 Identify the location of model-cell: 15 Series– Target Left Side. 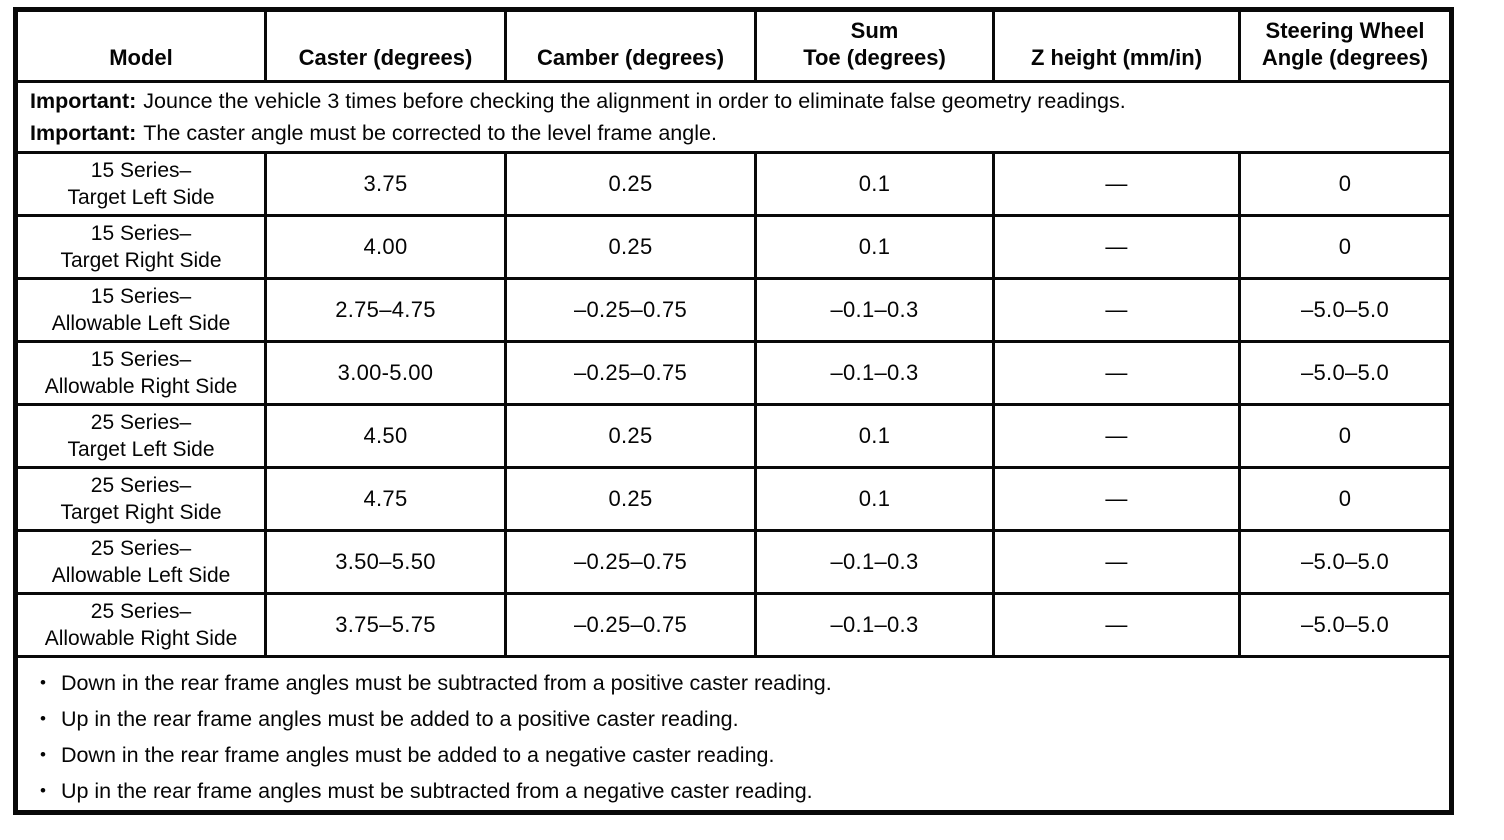
(140, 184).